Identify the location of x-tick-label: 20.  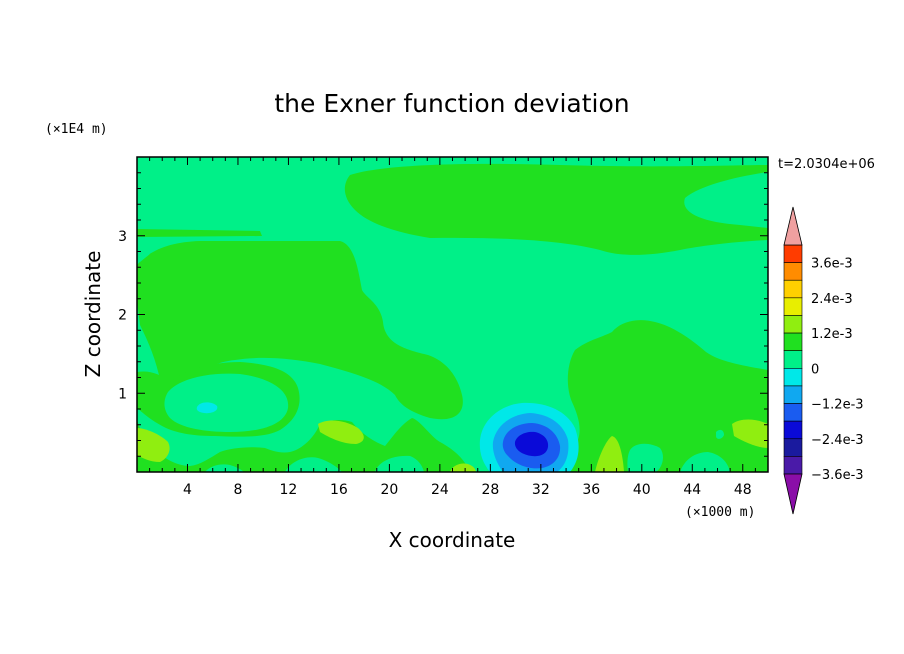
(389, 490).